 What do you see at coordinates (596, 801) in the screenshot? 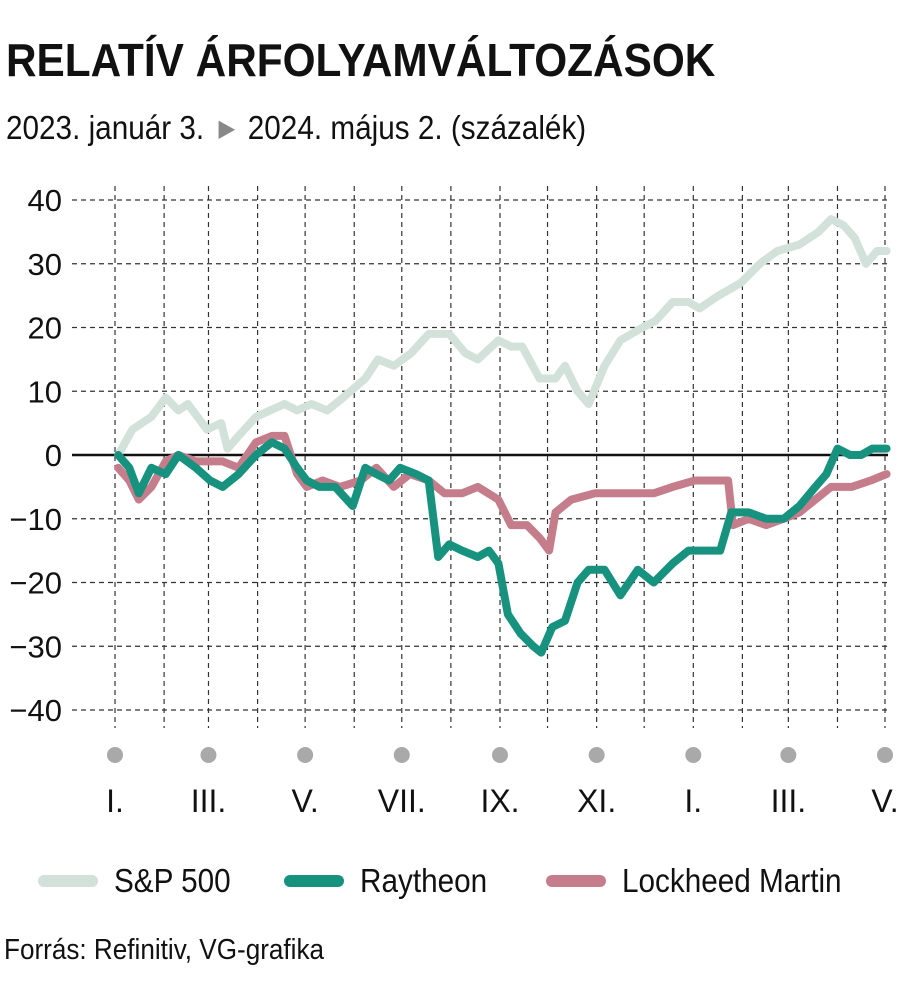
I see `x-tick-label: XI.` at bounding box center [596, 801].